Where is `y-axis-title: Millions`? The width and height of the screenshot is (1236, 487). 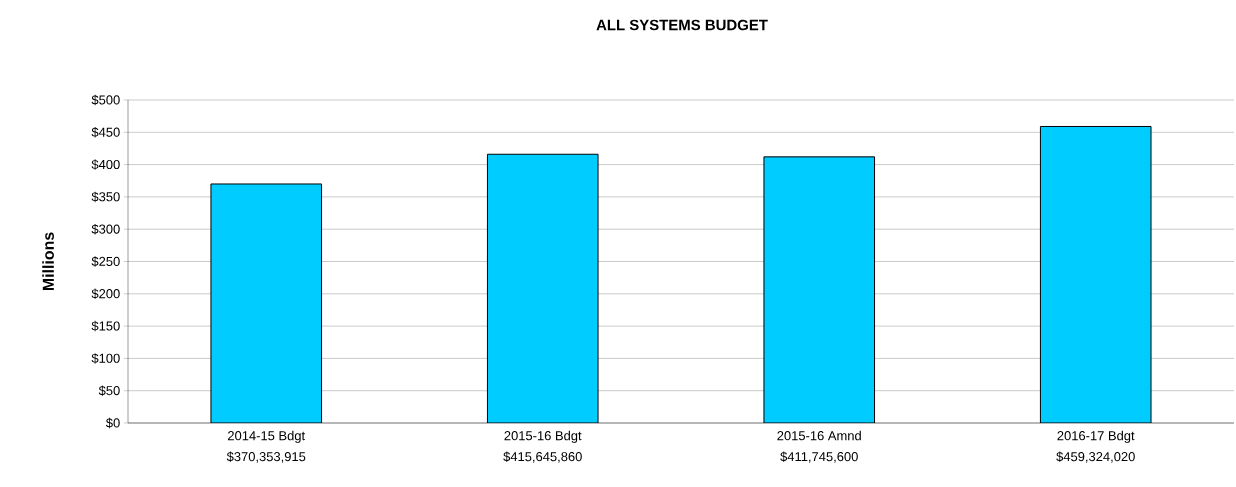
y-axis-title: Millions is located at coordinates (48, 261).